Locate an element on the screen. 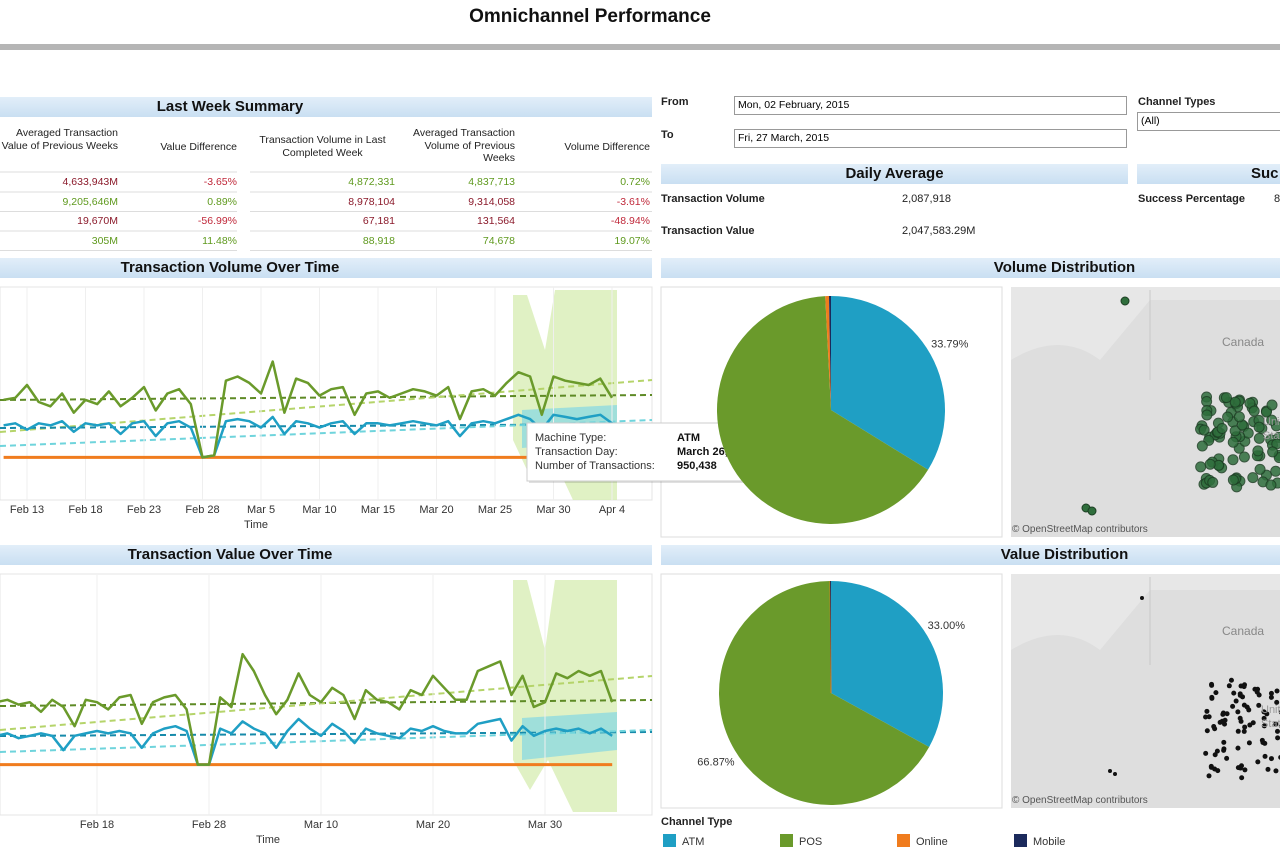  forecast-band is located at coordinates (569, 736).